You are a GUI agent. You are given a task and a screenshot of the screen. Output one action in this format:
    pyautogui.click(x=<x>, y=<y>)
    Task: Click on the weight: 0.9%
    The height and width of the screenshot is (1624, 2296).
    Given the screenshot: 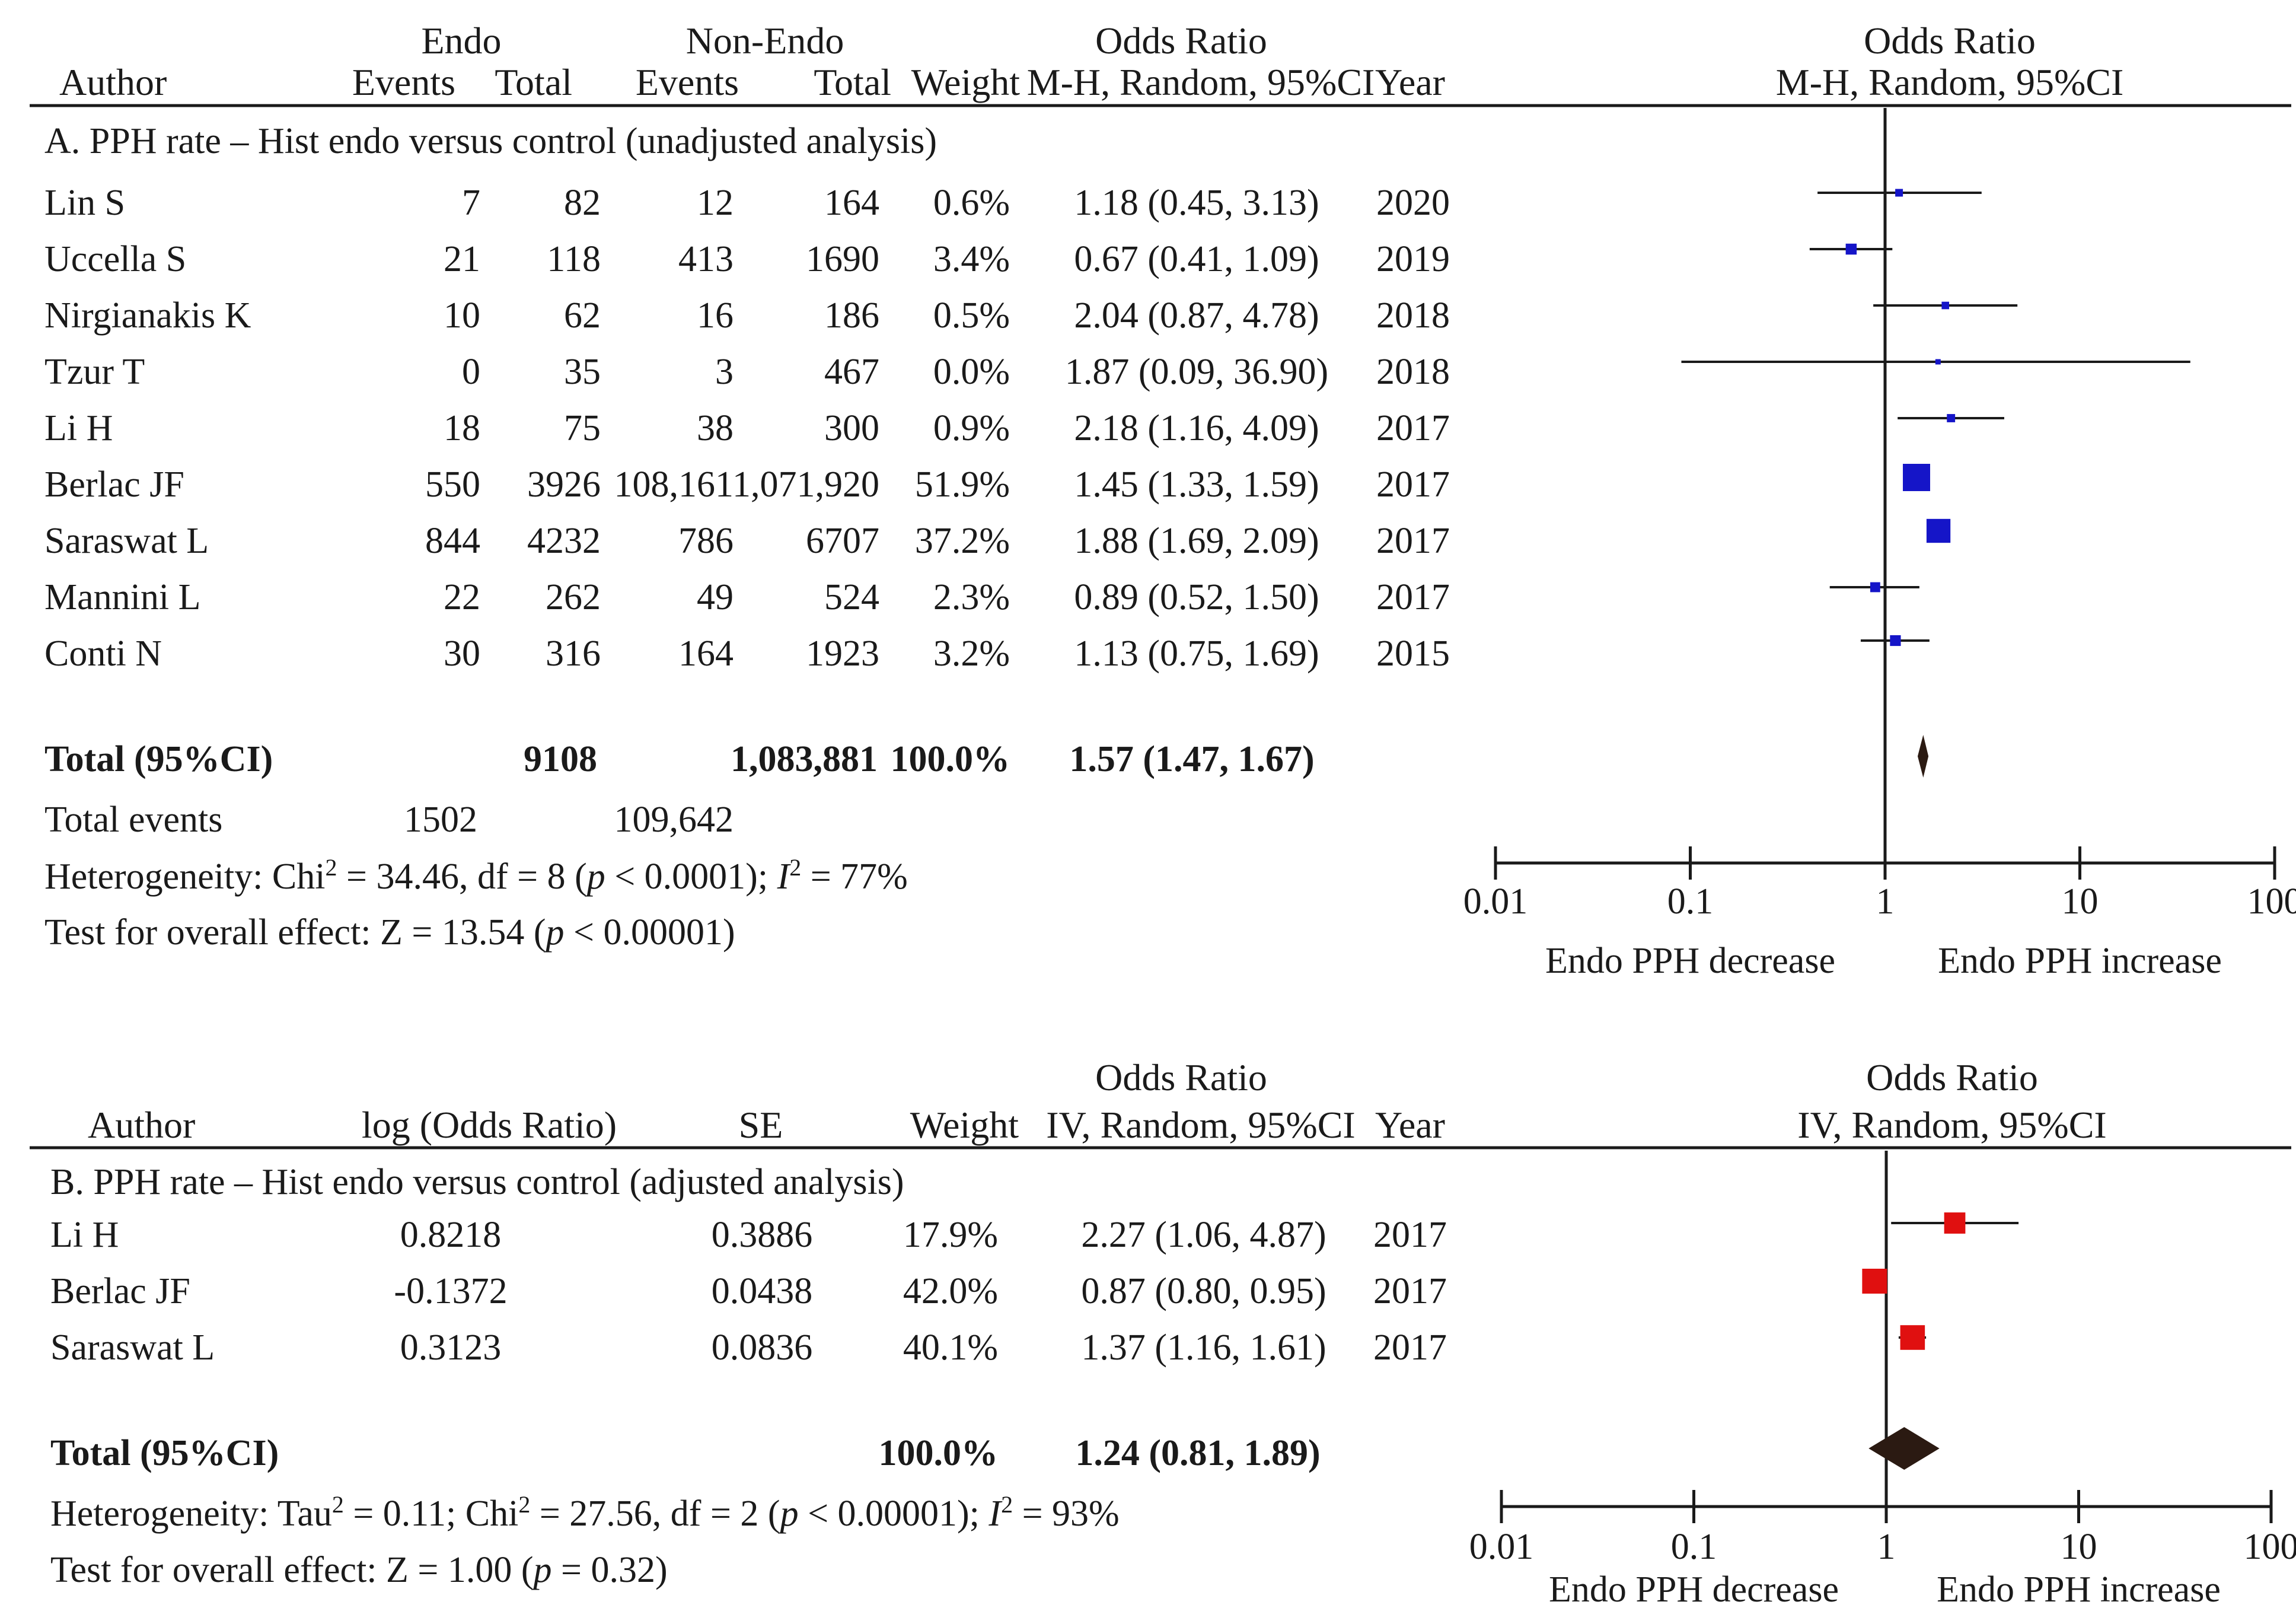 What is the action you would take?
    pyautogui.click(x=971, y=428)
    